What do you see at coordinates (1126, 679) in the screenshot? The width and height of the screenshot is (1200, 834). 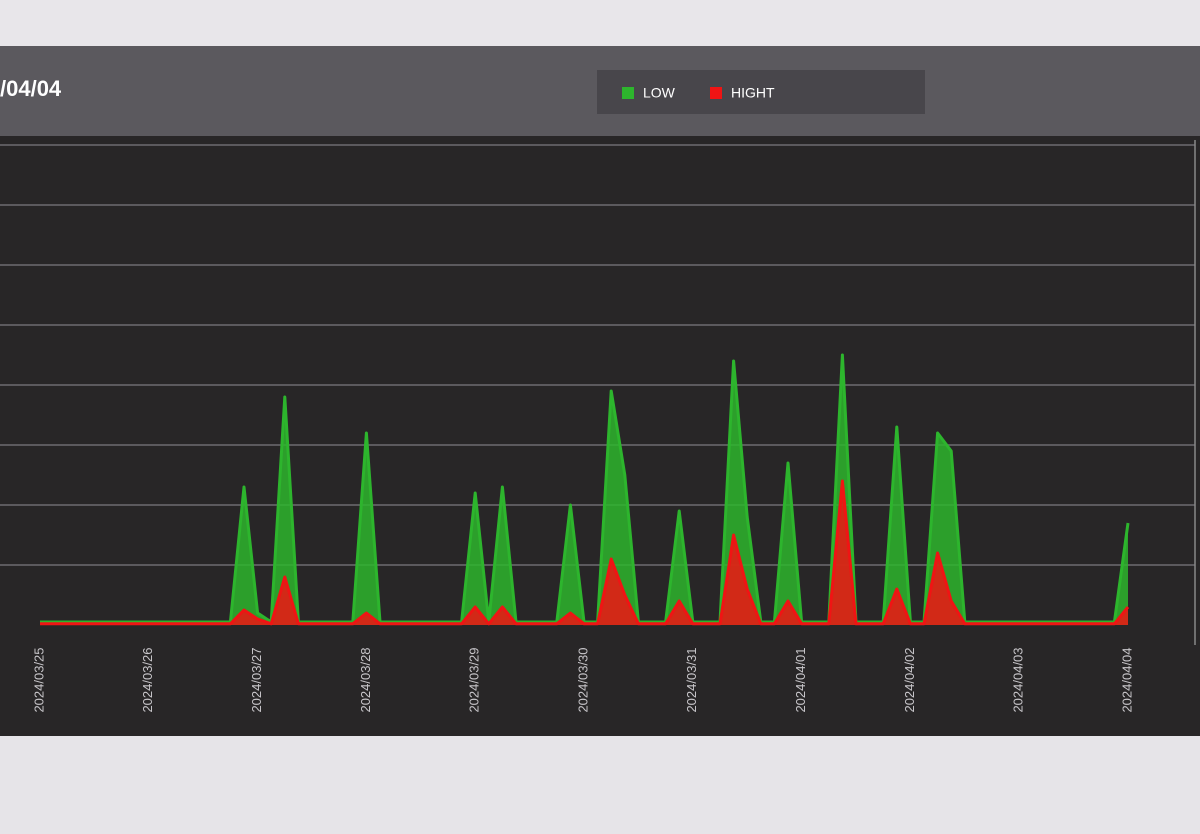 I see `x-tick-label: 2024/04/04` at bounding box center [1126, 679].